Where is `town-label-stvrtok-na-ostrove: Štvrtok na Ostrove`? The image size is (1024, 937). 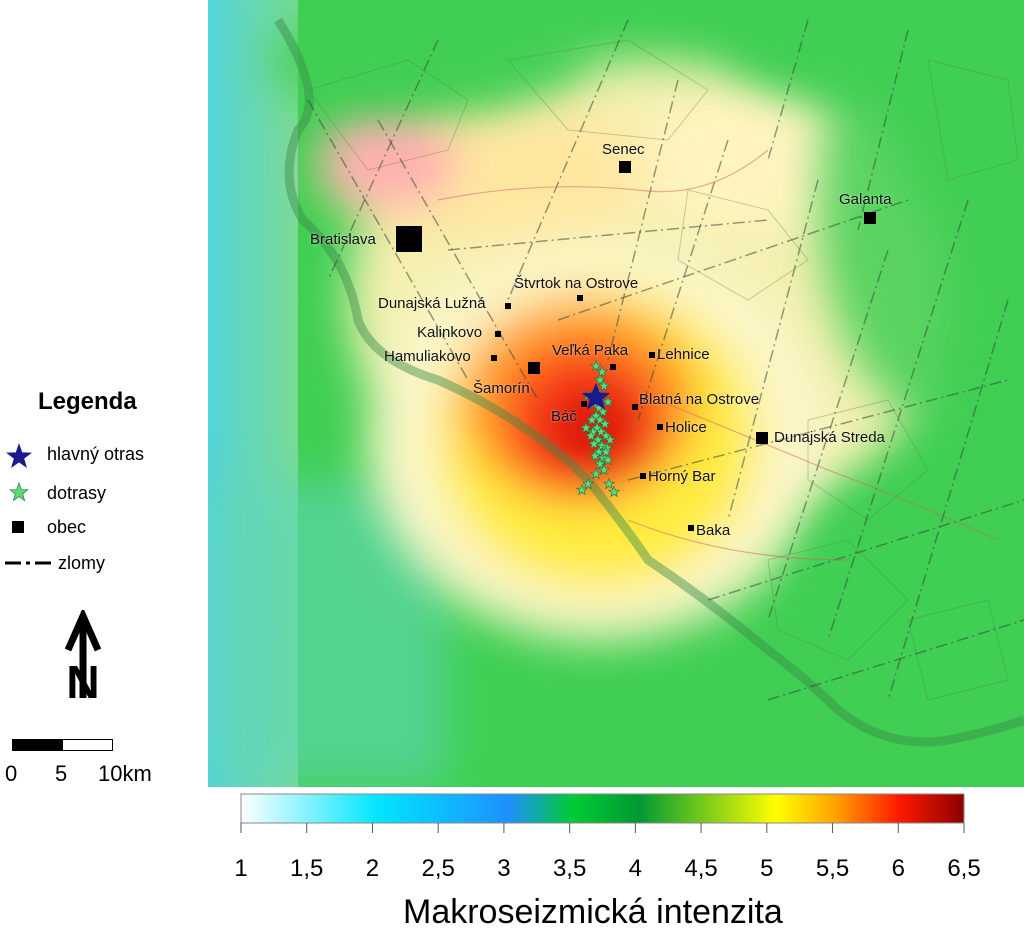 town-label-stvrtok-na-ostrove: Štvrtok na Ostrove is located at coordinates (576, 283).